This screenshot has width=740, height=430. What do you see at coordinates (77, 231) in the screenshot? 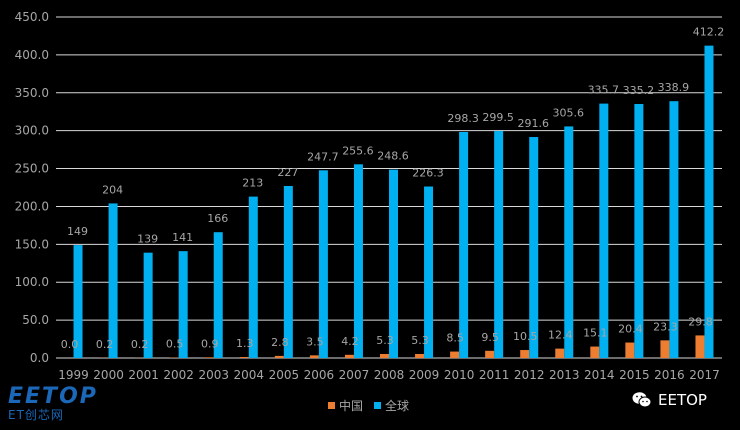
I see `data-label-global: 149` at bounding box center [77, 231].